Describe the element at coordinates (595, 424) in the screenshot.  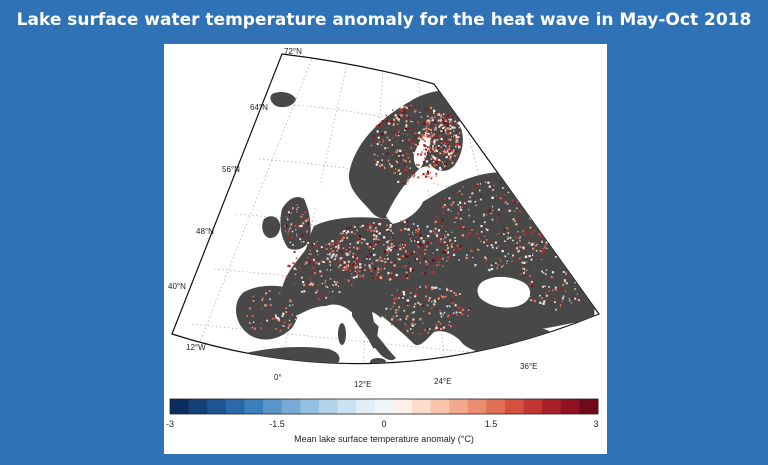
I see `colorbar-tick-3: 3` at that location.